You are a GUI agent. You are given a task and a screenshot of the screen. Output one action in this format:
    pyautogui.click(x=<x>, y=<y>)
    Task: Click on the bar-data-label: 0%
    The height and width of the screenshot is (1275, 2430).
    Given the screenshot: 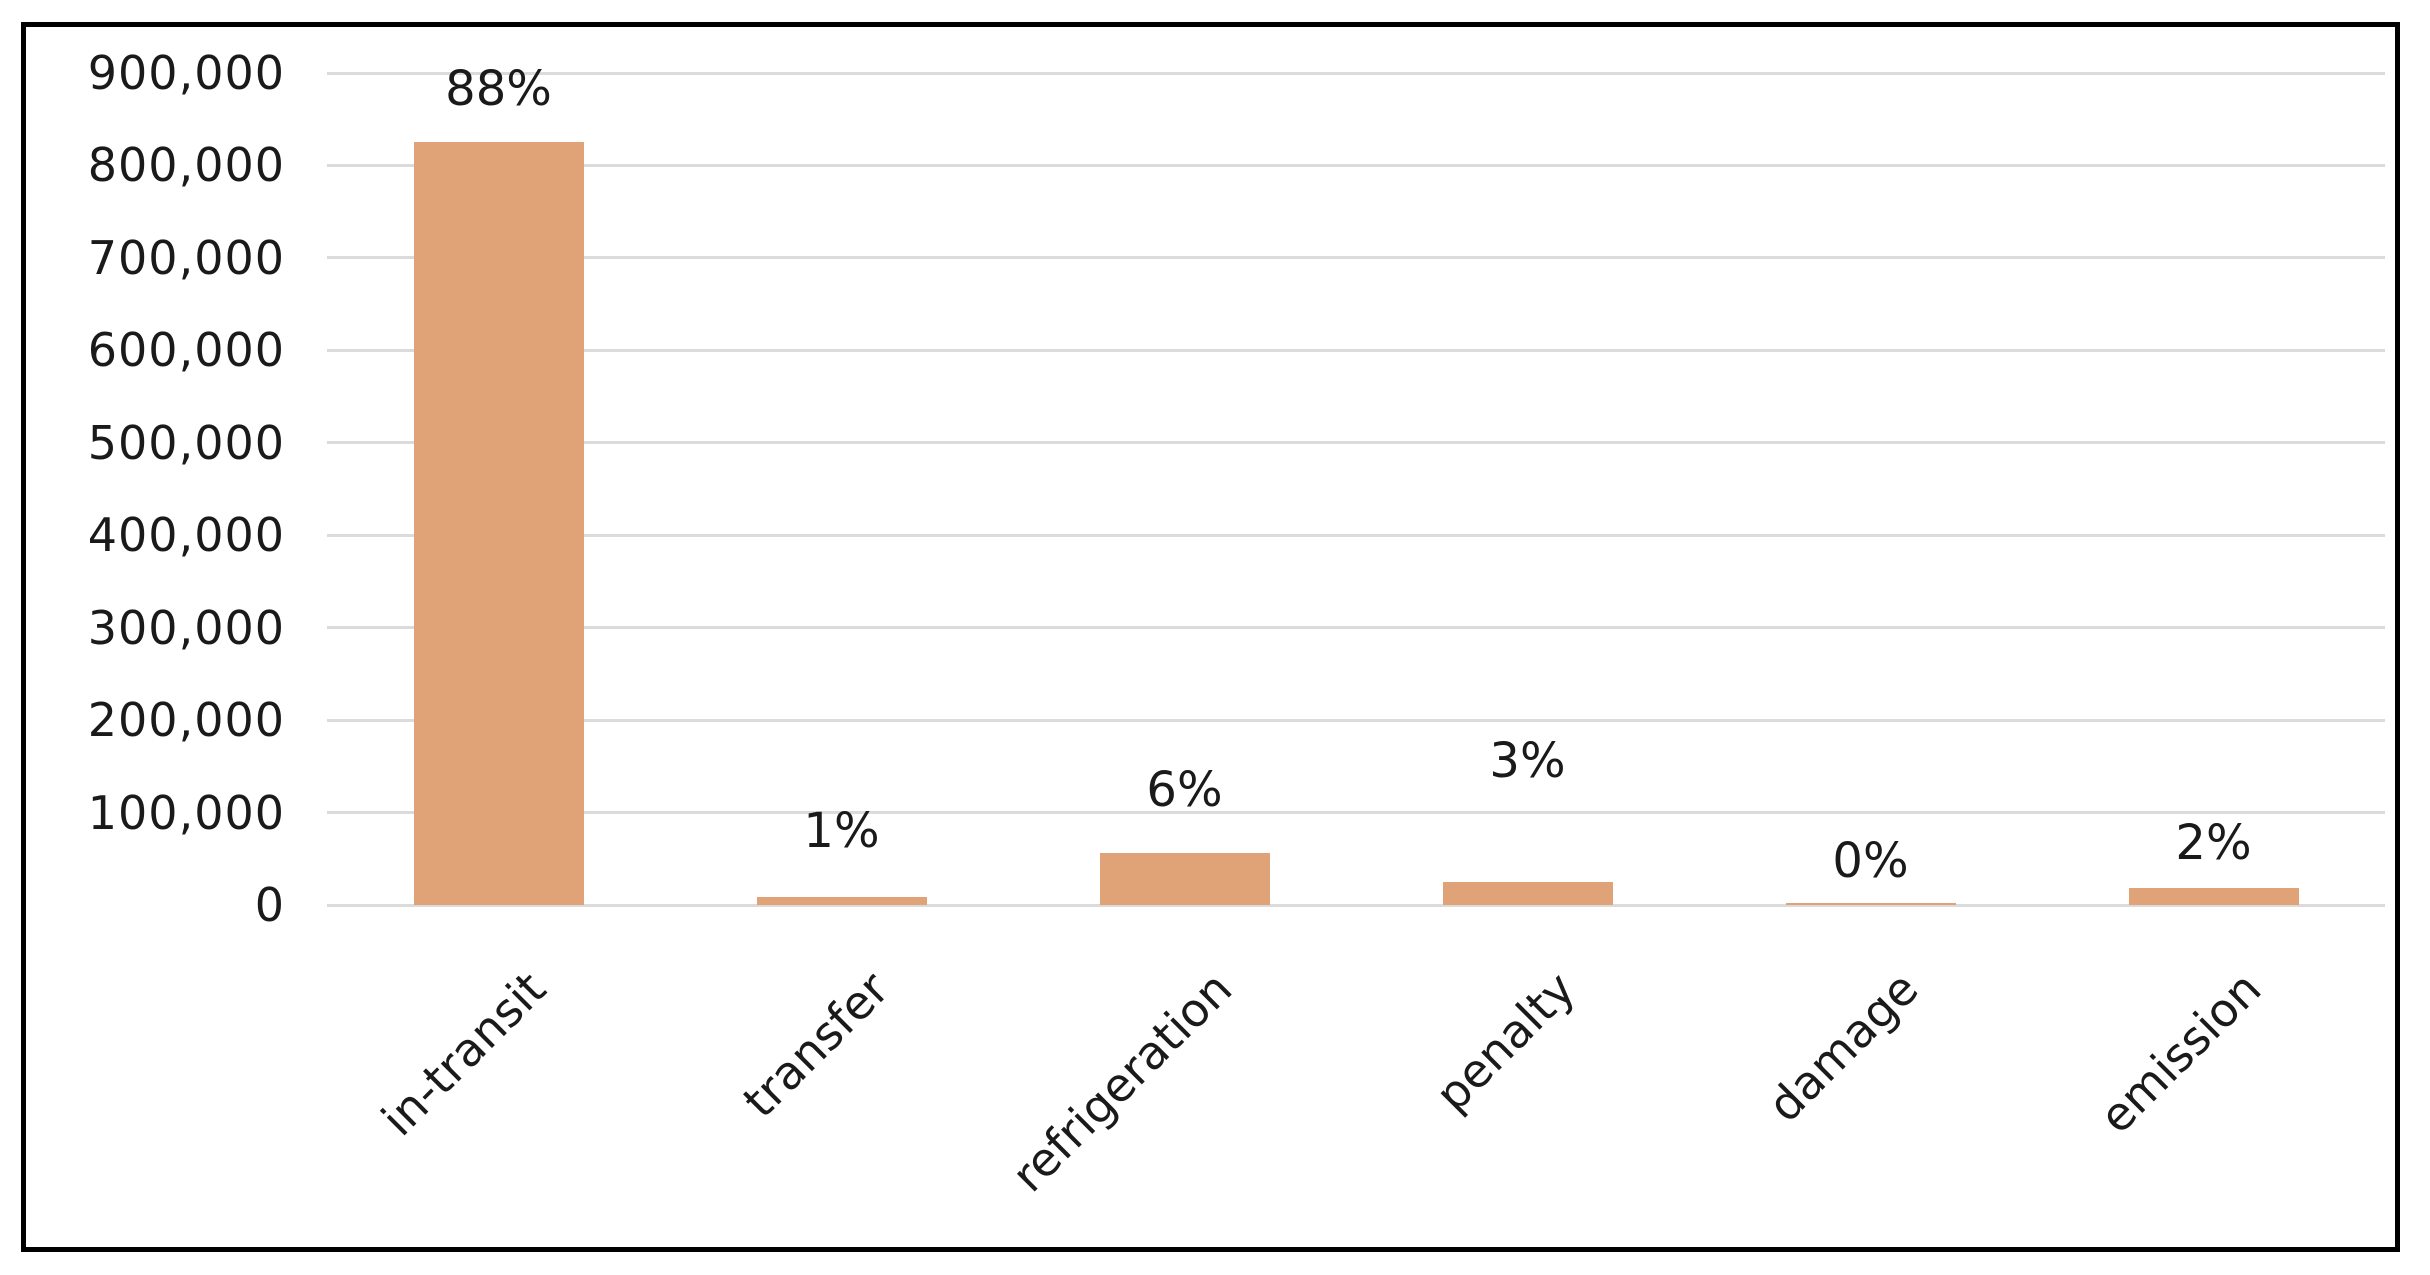 What is the action you would take?
    pyautogui.click(x=1870, y=861)
    